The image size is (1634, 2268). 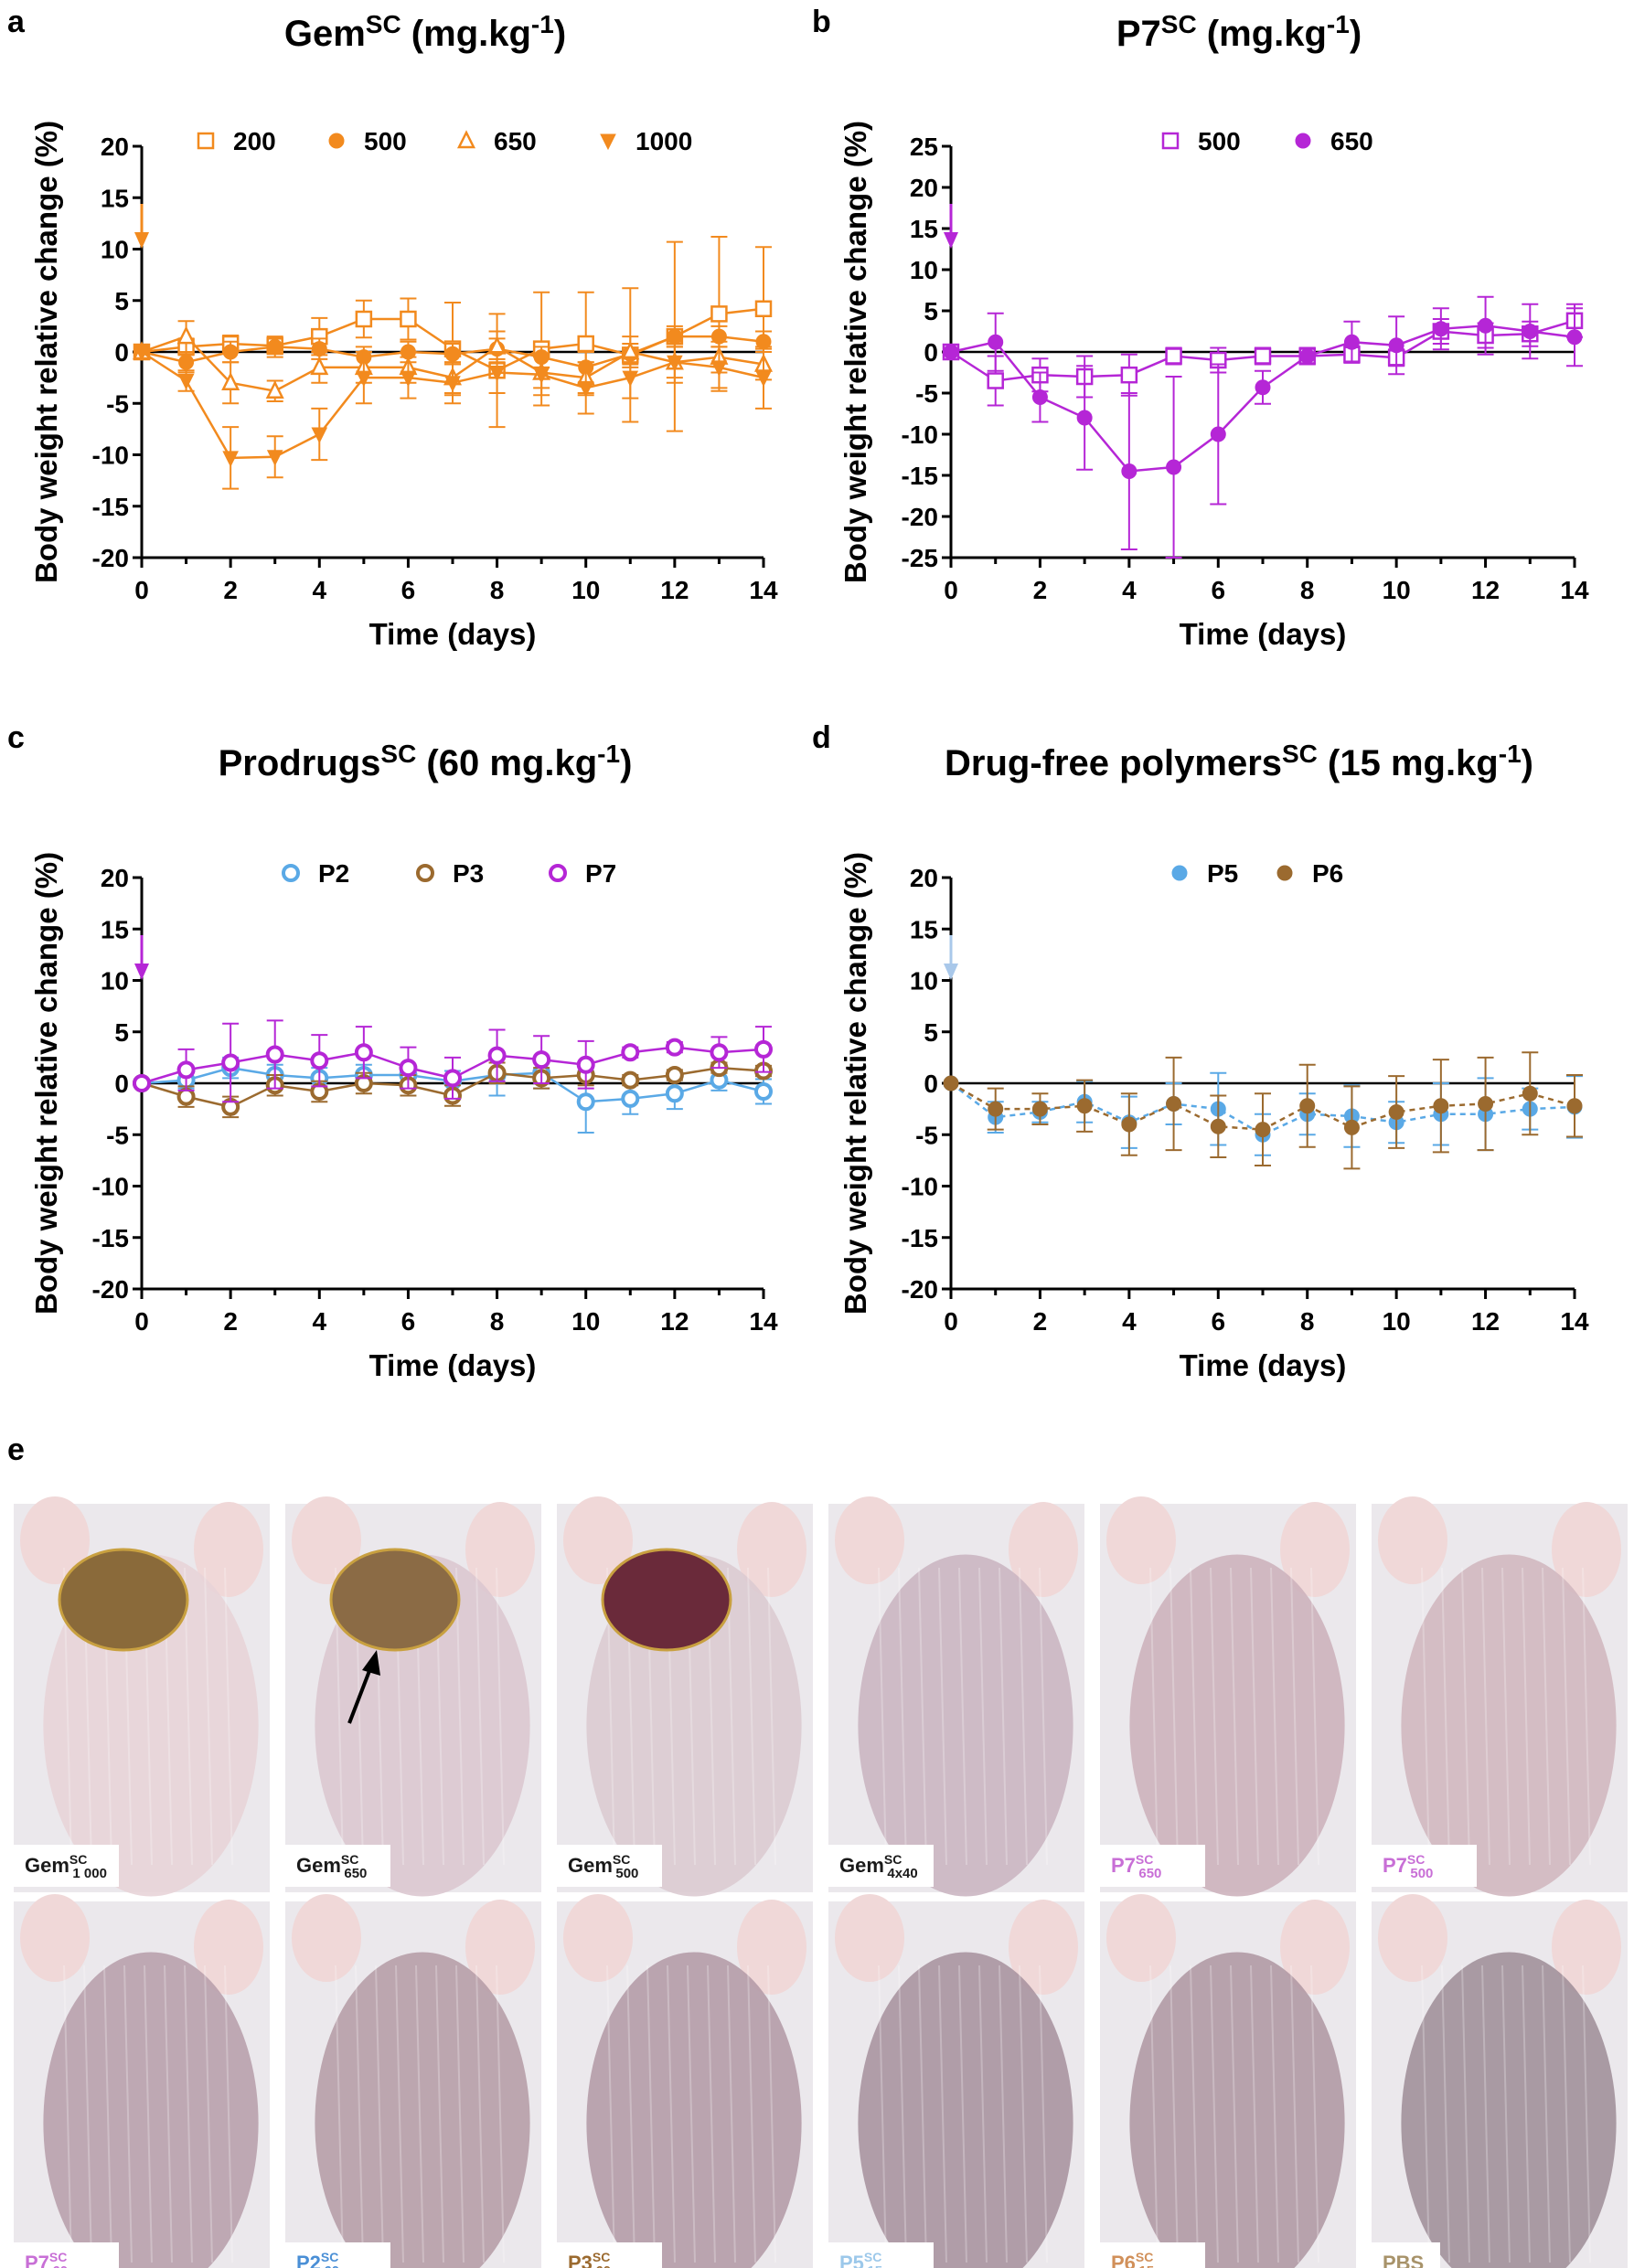 I want to click on x-tick-label: 0, so click(x=141, y=590).